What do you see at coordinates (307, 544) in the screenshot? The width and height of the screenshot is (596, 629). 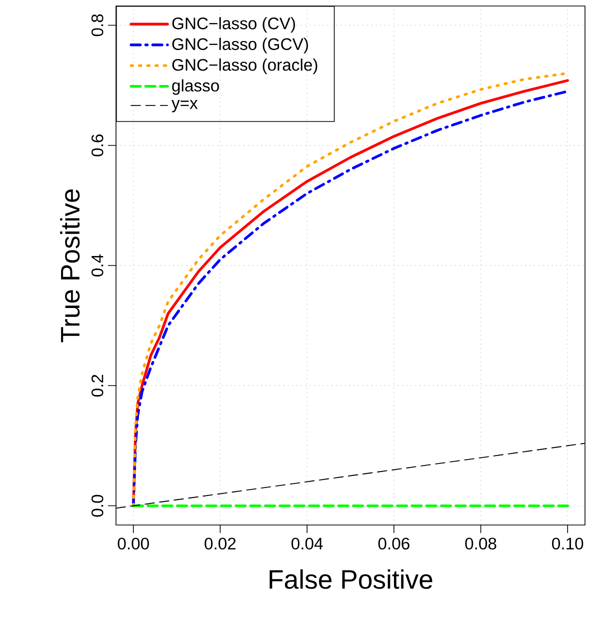 I see `x-tick-label: 0.04` at bounding box center [307, 544].